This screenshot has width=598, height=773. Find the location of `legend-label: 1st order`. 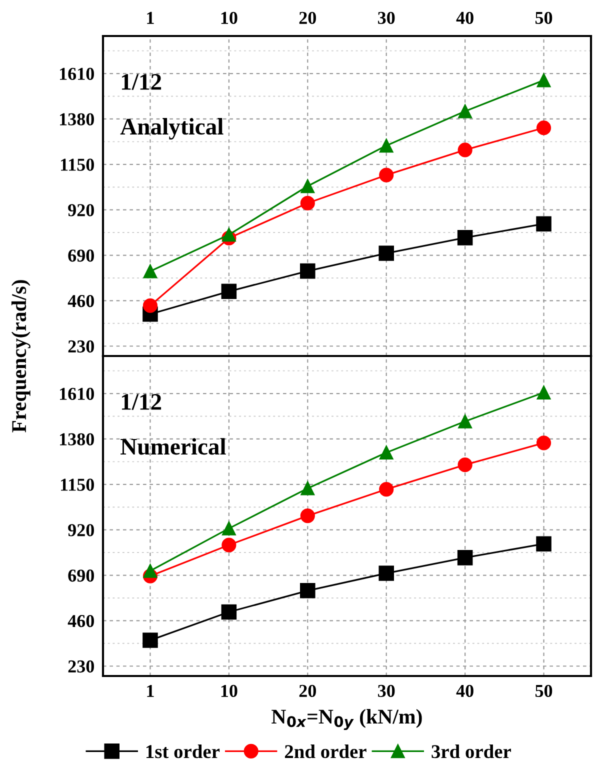

legend-label: 1st order is located at coordinates (183, 751).